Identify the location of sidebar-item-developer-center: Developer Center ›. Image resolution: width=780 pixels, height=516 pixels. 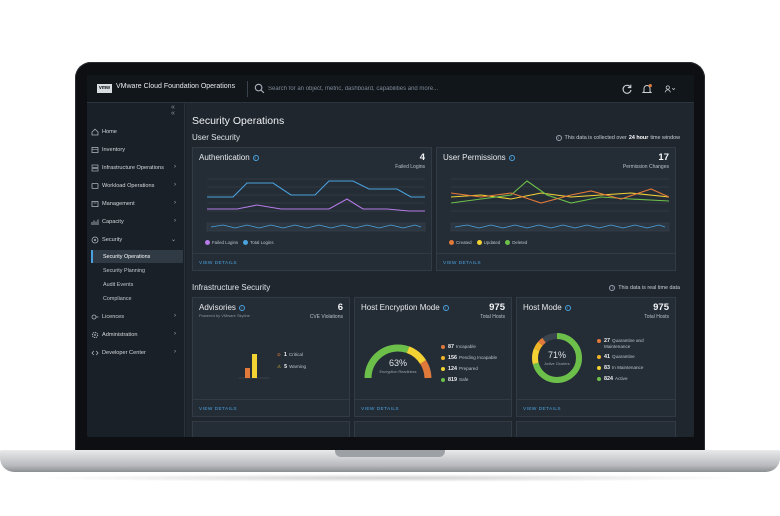
(137, 353).